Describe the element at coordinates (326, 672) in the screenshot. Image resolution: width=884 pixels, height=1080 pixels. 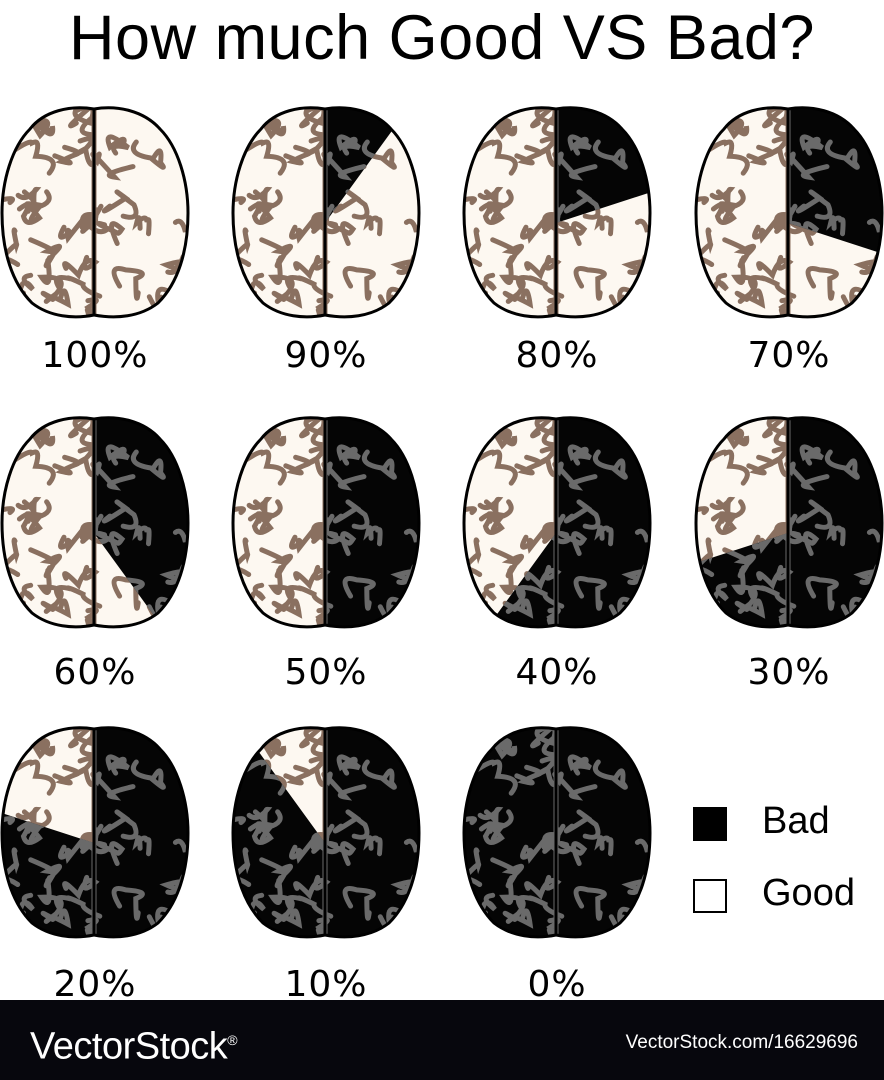
I see `percent-label: 50%` at that location.